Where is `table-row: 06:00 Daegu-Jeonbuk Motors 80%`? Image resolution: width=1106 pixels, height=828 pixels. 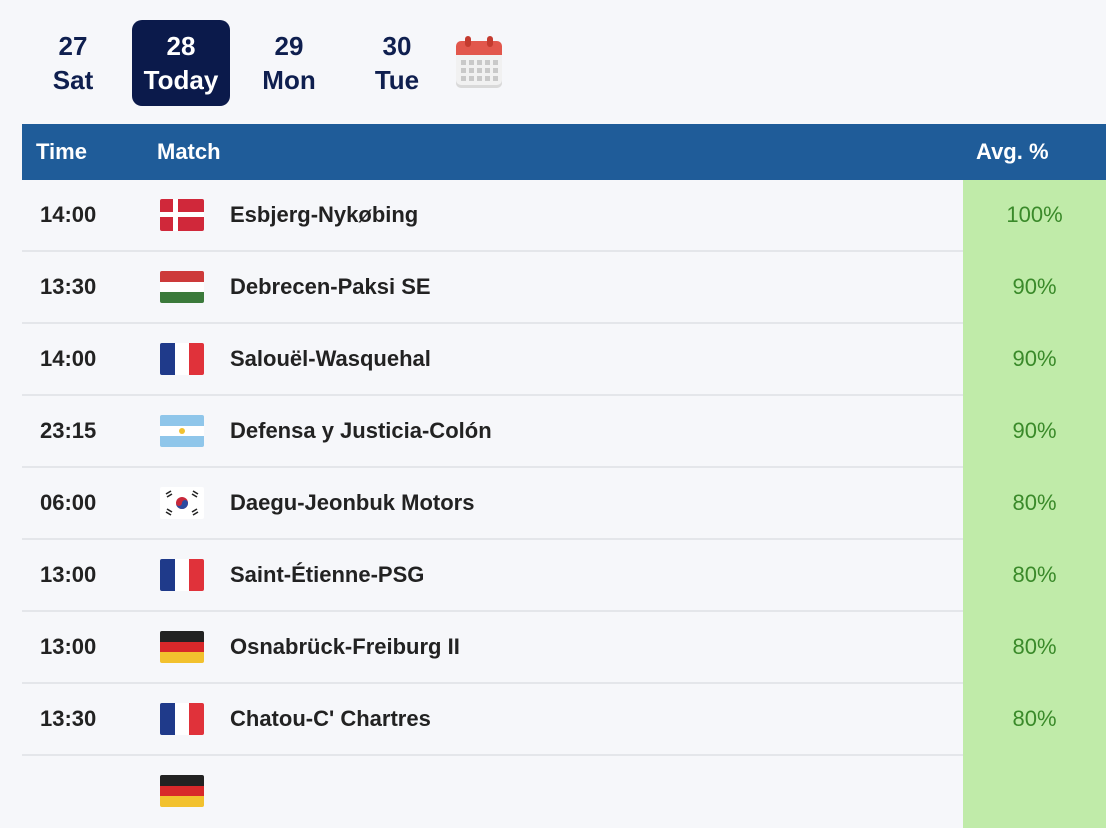
table-row: 06:00 Daegu-Jeonbuk Motors 80% is located at coordinates (564, 504).